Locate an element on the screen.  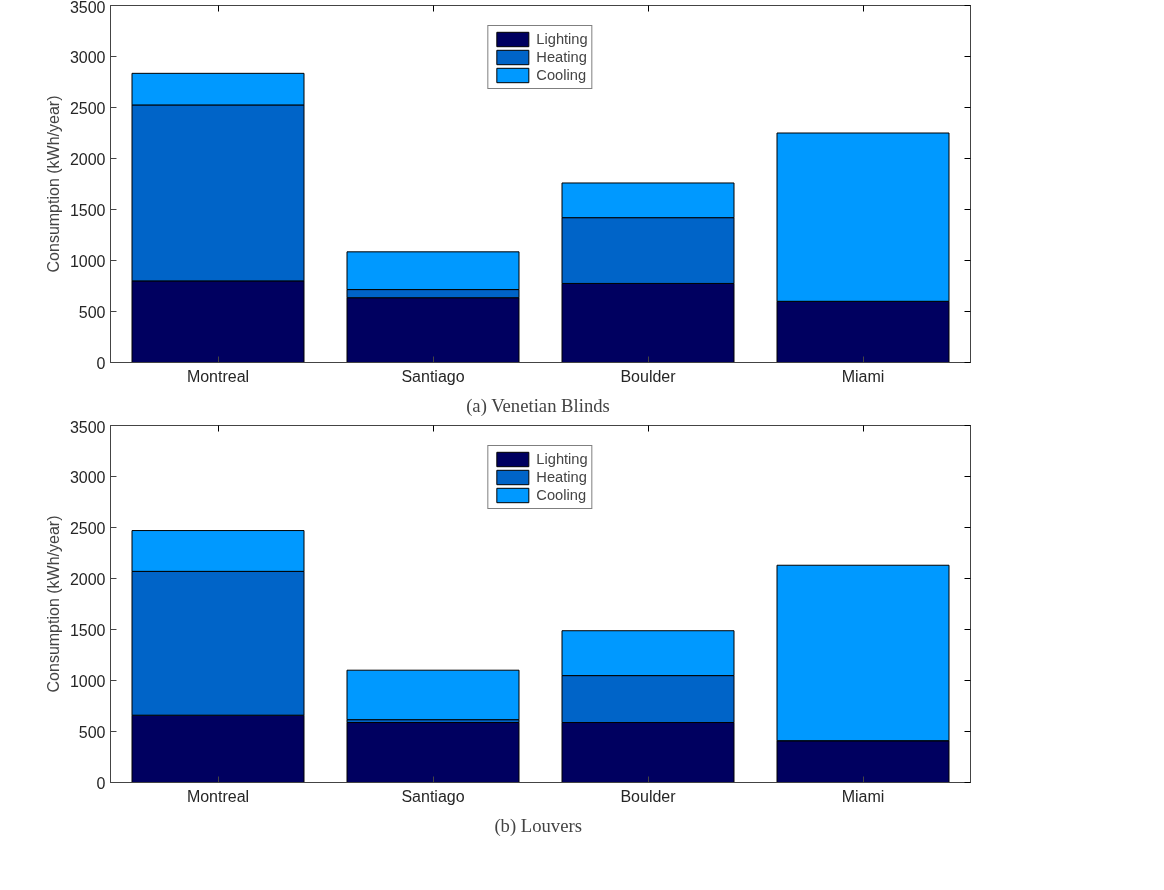
text: (a) Venetian Blinds is located at coordinates (538, 405).